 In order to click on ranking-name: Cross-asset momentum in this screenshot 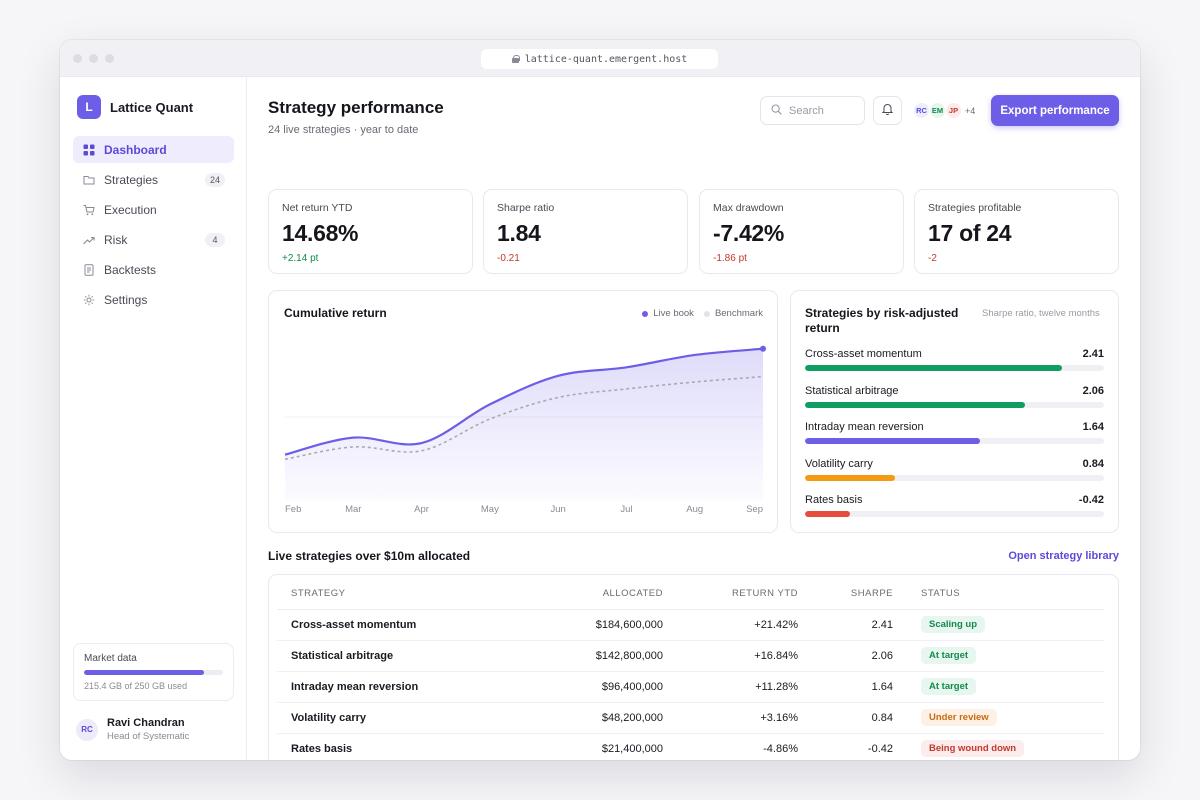, I will do `click(863, 354)`.